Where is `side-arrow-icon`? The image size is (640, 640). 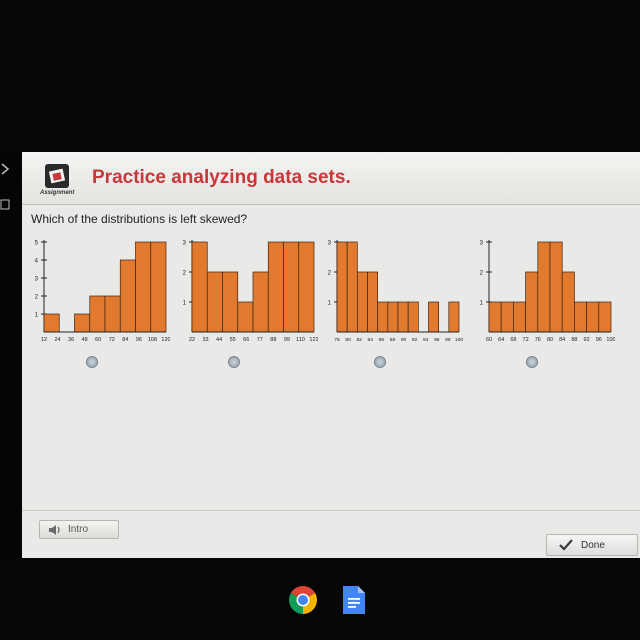
side-arrow-icon is located at coordinates (5, 169).